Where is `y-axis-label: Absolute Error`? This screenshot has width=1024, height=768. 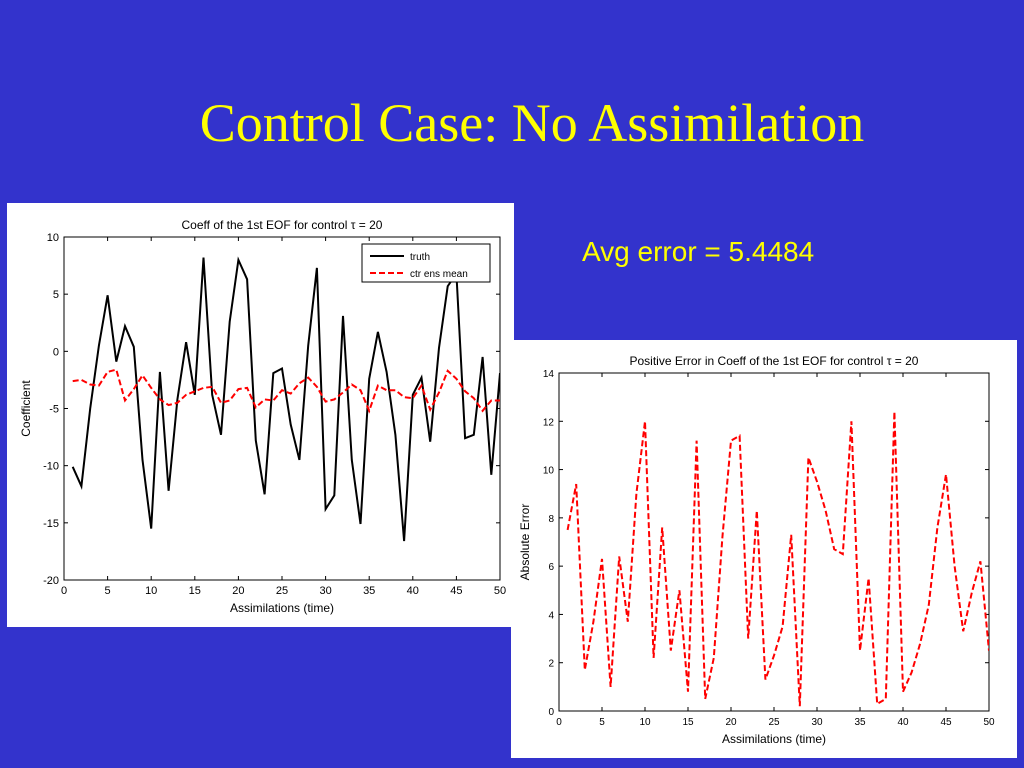
y-axis-label: Absolute Error is located at coordinates (525, 542).